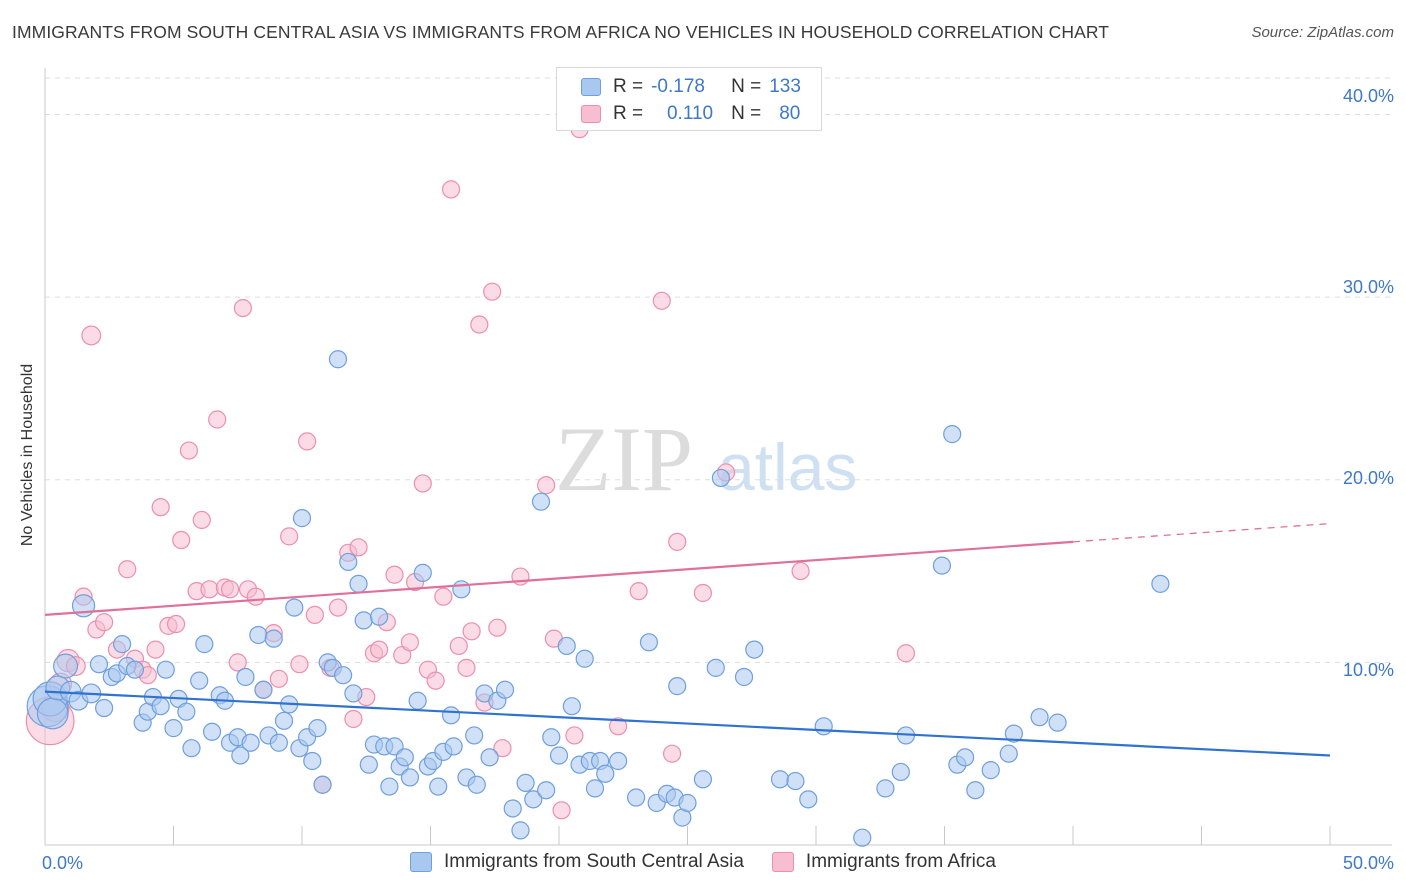 Image resolution: width=1406 pixels, height=892 pixels. Describe the element at coordinates (690, 114) in the screenshot. I see `legend-row-pink: R = 0.110 N = 80` at that location.